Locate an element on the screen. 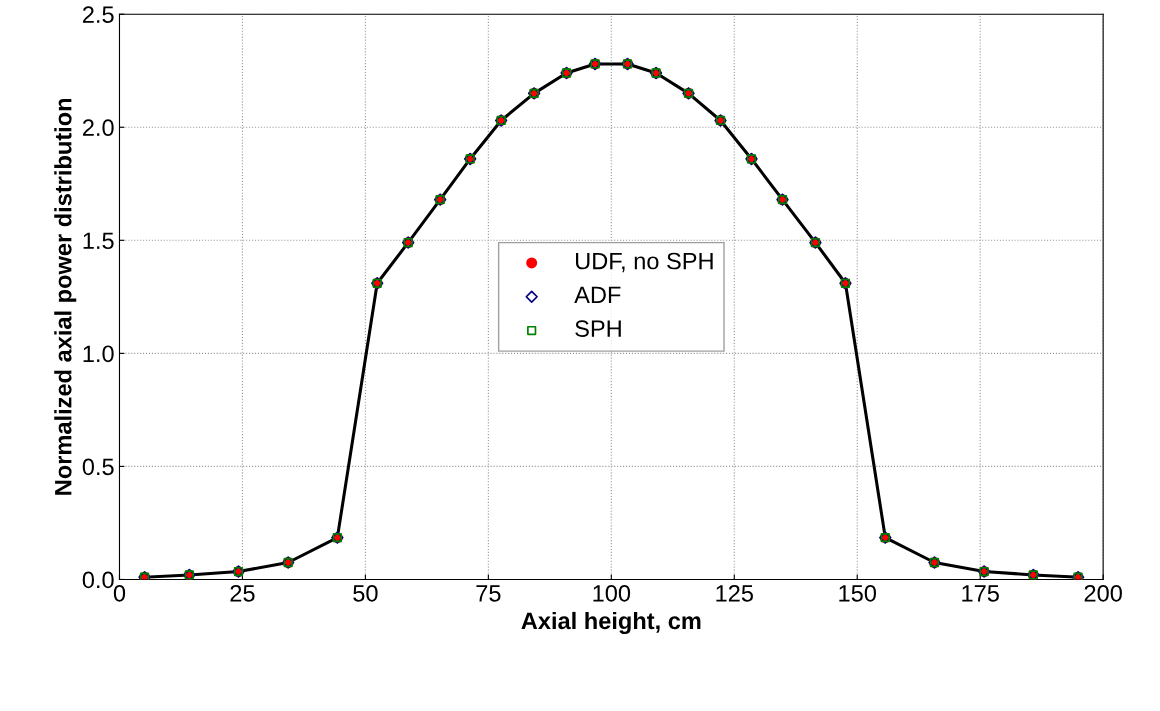 The width and height of the screenshot is (1160, 711). legend-label: ADF is located at coordinates (597, 294).